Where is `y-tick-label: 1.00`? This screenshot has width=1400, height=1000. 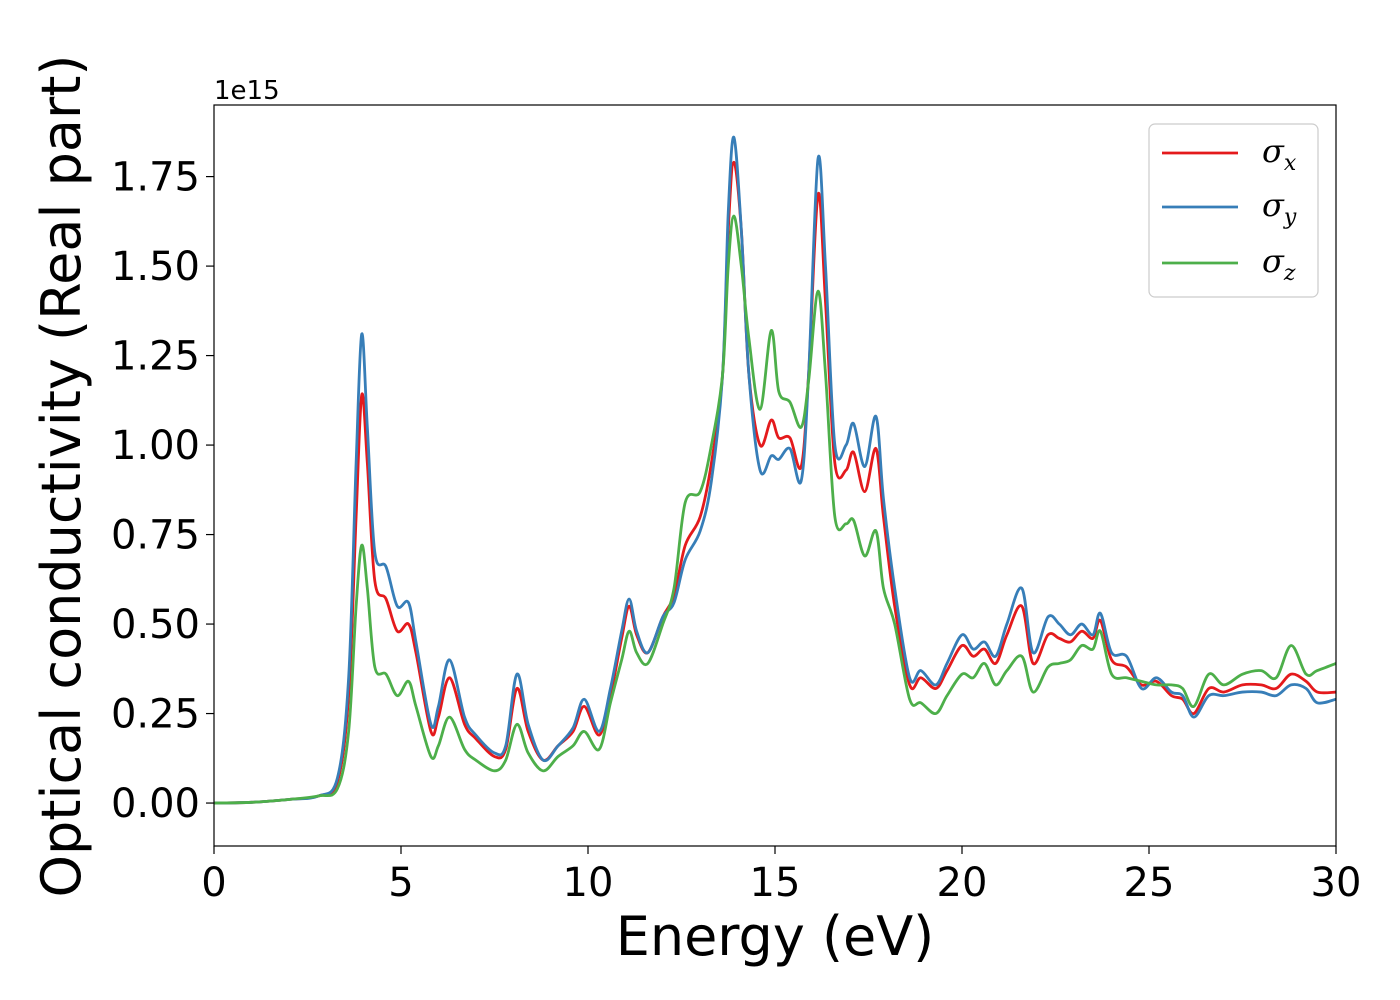
y-tick-label: 1.00 is located at coordinates (155, 446).